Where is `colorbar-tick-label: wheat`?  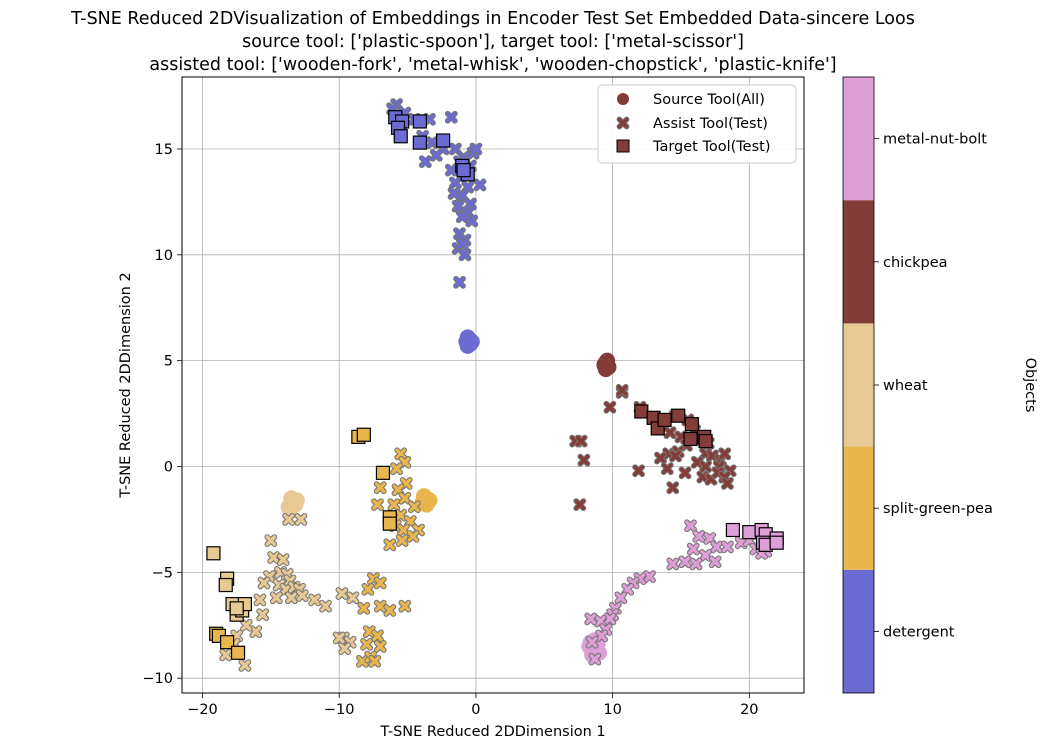
colorbar-tick-label: wheat is located at coordinates (905, 386).